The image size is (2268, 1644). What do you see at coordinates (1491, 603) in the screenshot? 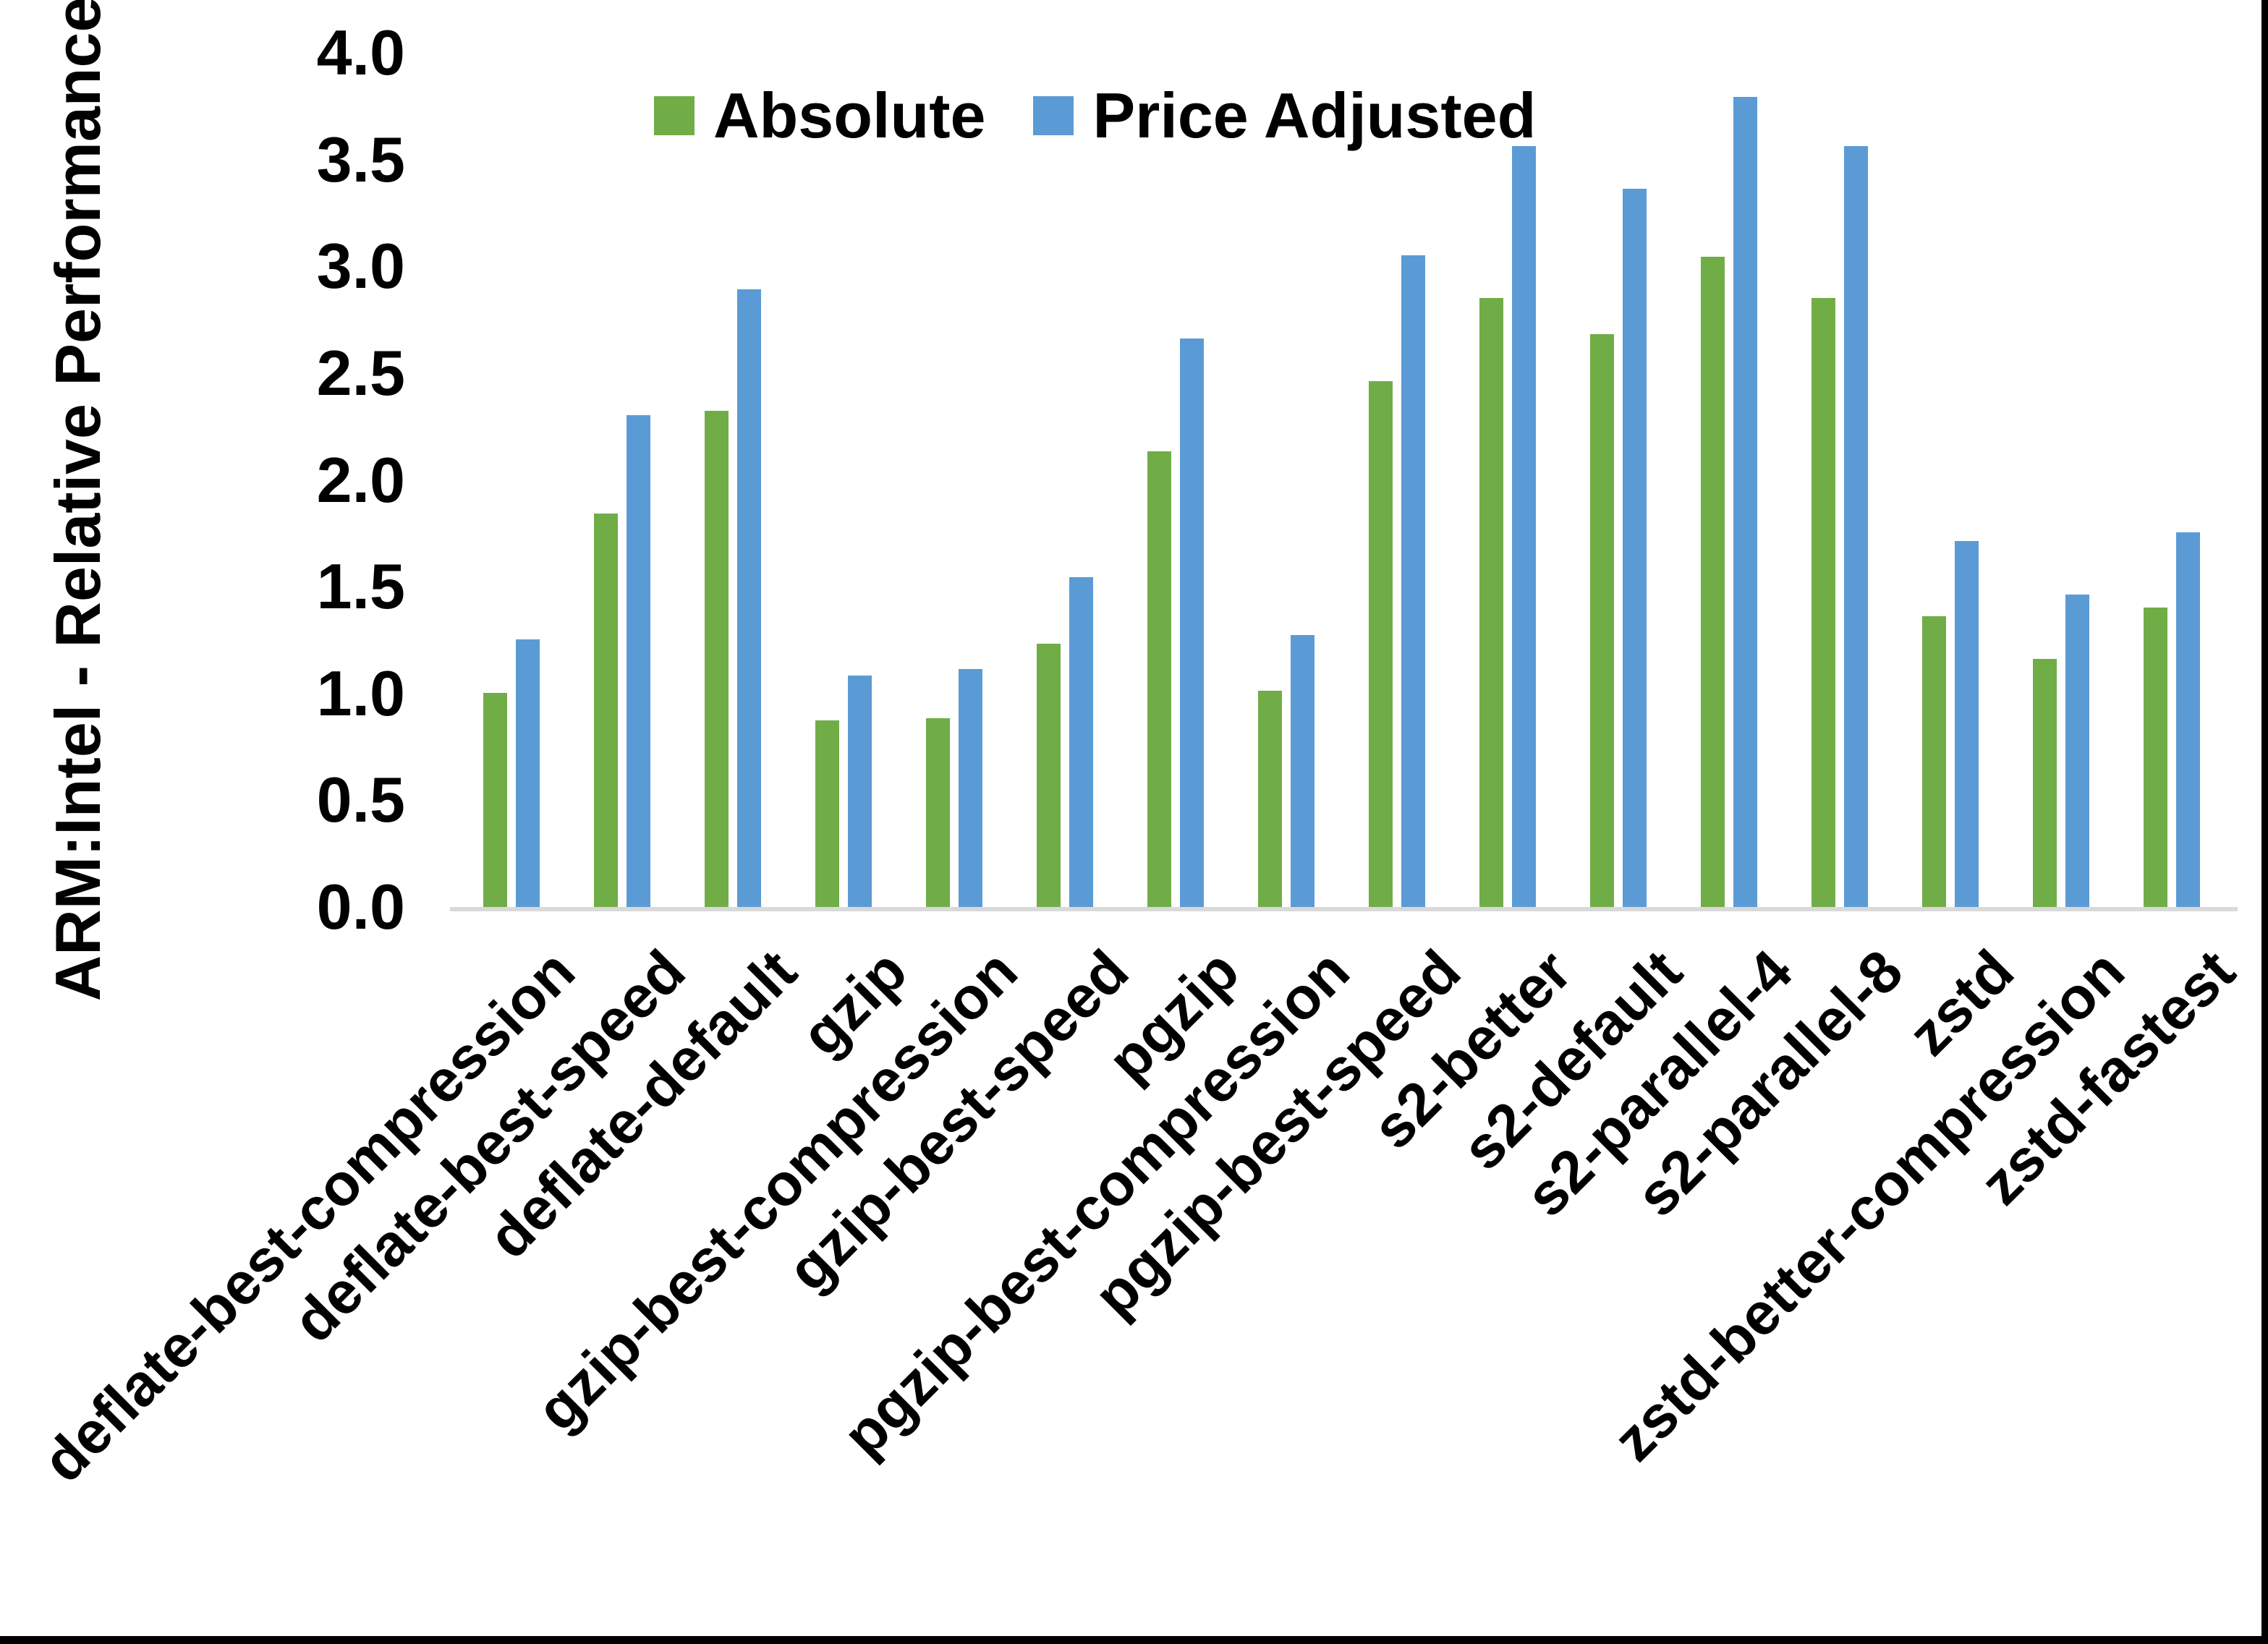
I see `bar-absolute-s2-better` at bounding box center [1491, 603].